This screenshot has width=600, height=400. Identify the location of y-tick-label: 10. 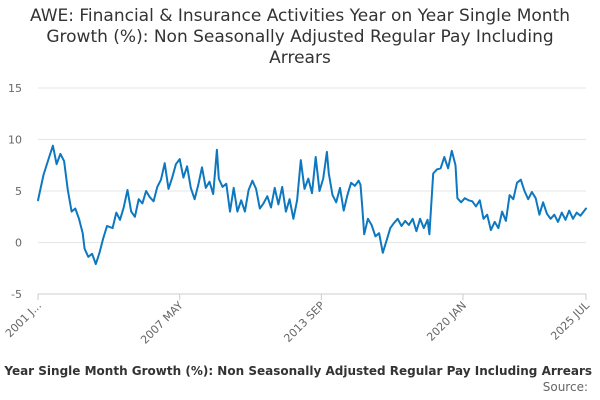
(15, 140).